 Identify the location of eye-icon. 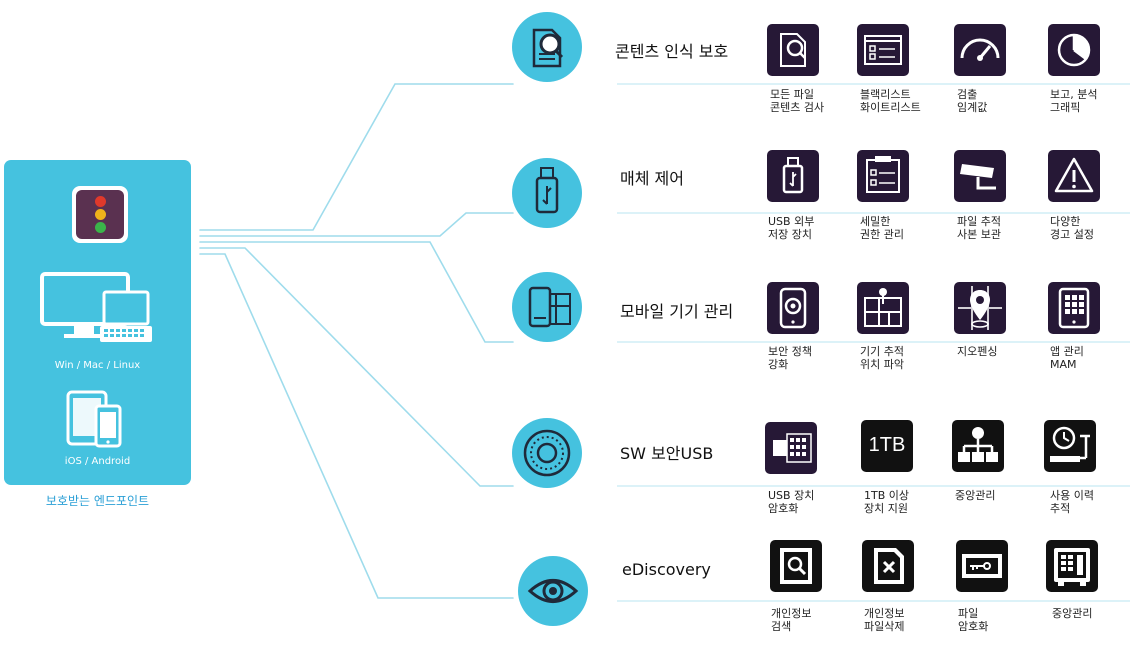
(553, 591).